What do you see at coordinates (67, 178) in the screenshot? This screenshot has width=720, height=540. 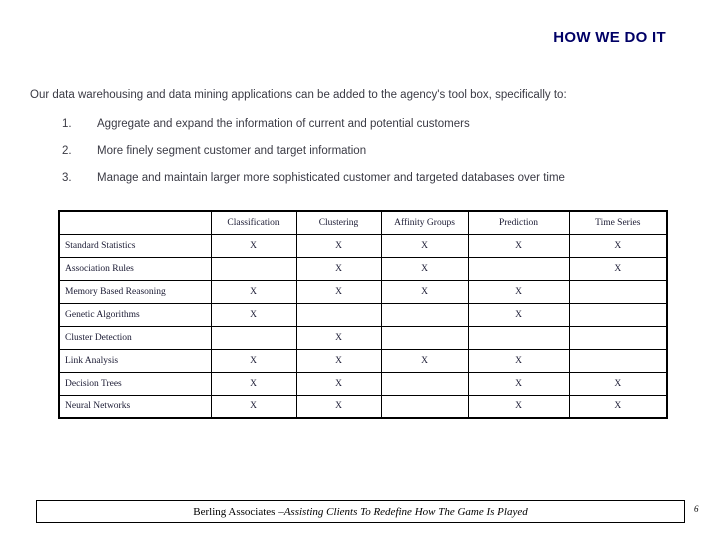 I see `list-item-number: 3.` at bounding box center [67, 178].